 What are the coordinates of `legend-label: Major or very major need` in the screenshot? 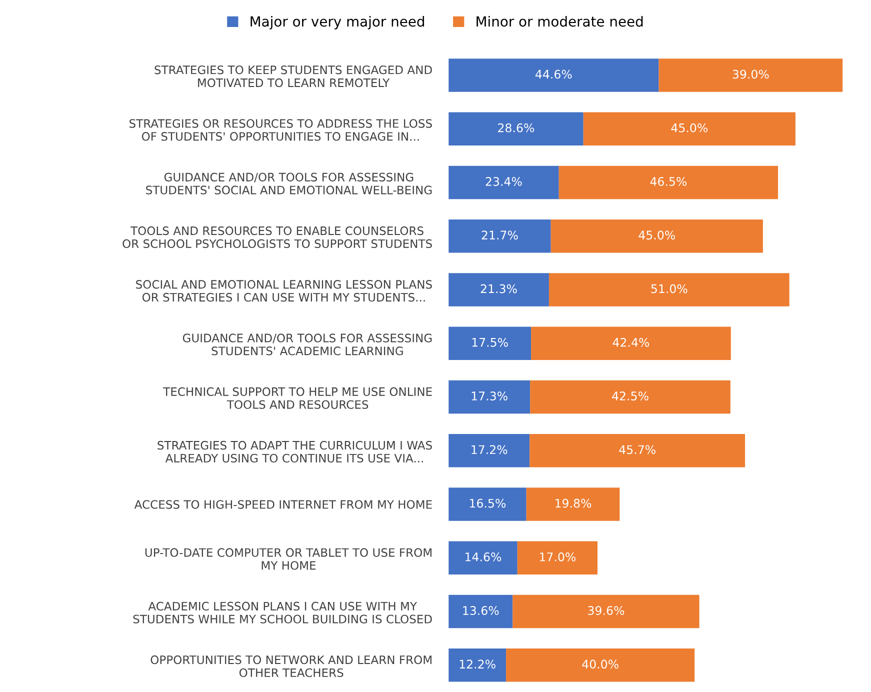 It's located at (337, 23).